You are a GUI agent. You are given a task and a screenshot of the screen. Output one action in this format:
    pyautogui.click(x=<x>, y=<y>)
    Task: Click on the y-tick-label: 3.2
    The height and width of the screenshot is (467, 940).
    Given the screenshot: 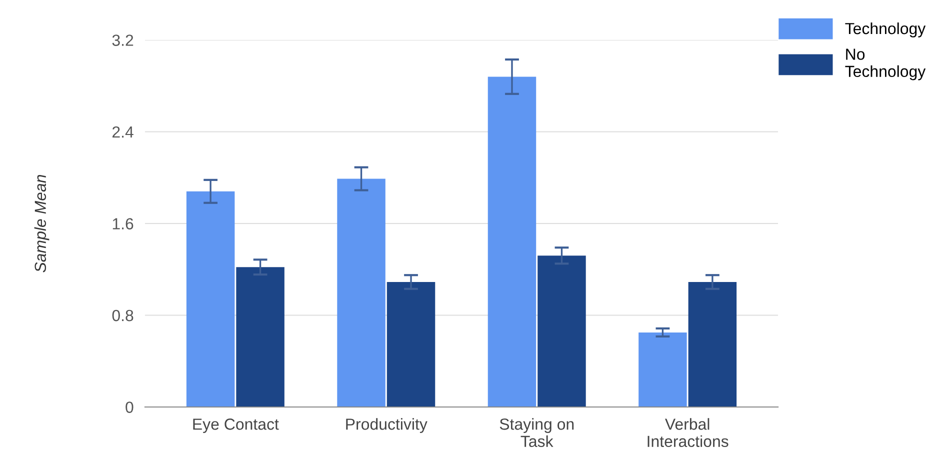 What is the action you would take?
    pyautogui.click(x=123, y=40)
    